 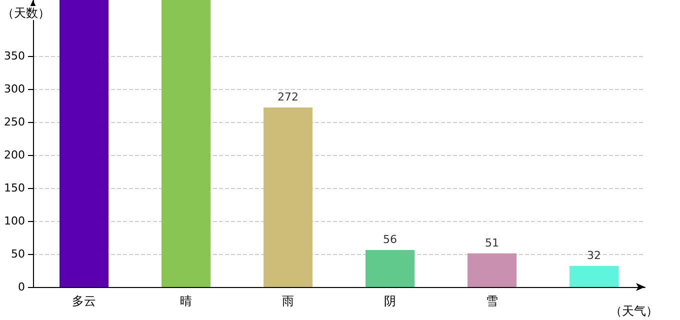 What do you see at coordinates (390, 301) in the screenshot?
I see `x-tick-label: 阴` at bounding box center [390, 301].